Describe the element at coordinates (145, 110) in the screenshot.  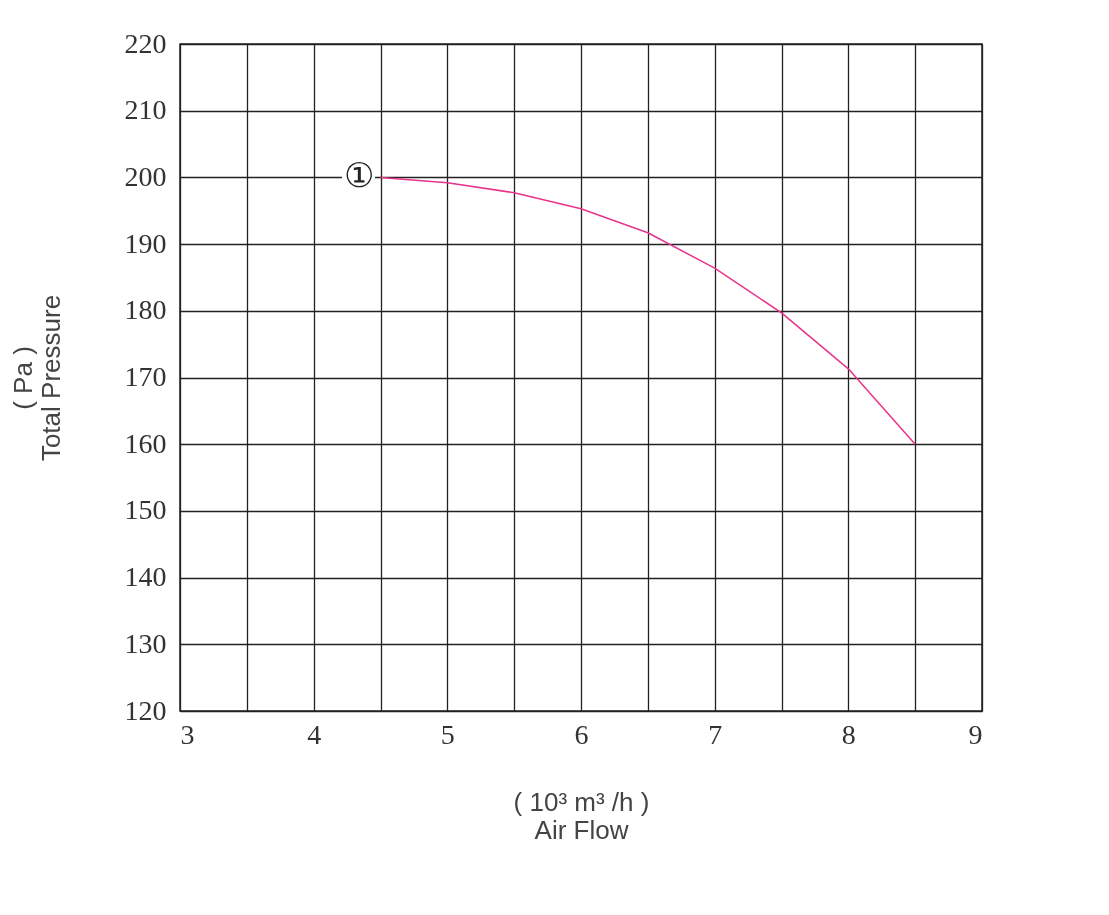
I see `y-tick-label: 210` at that location.